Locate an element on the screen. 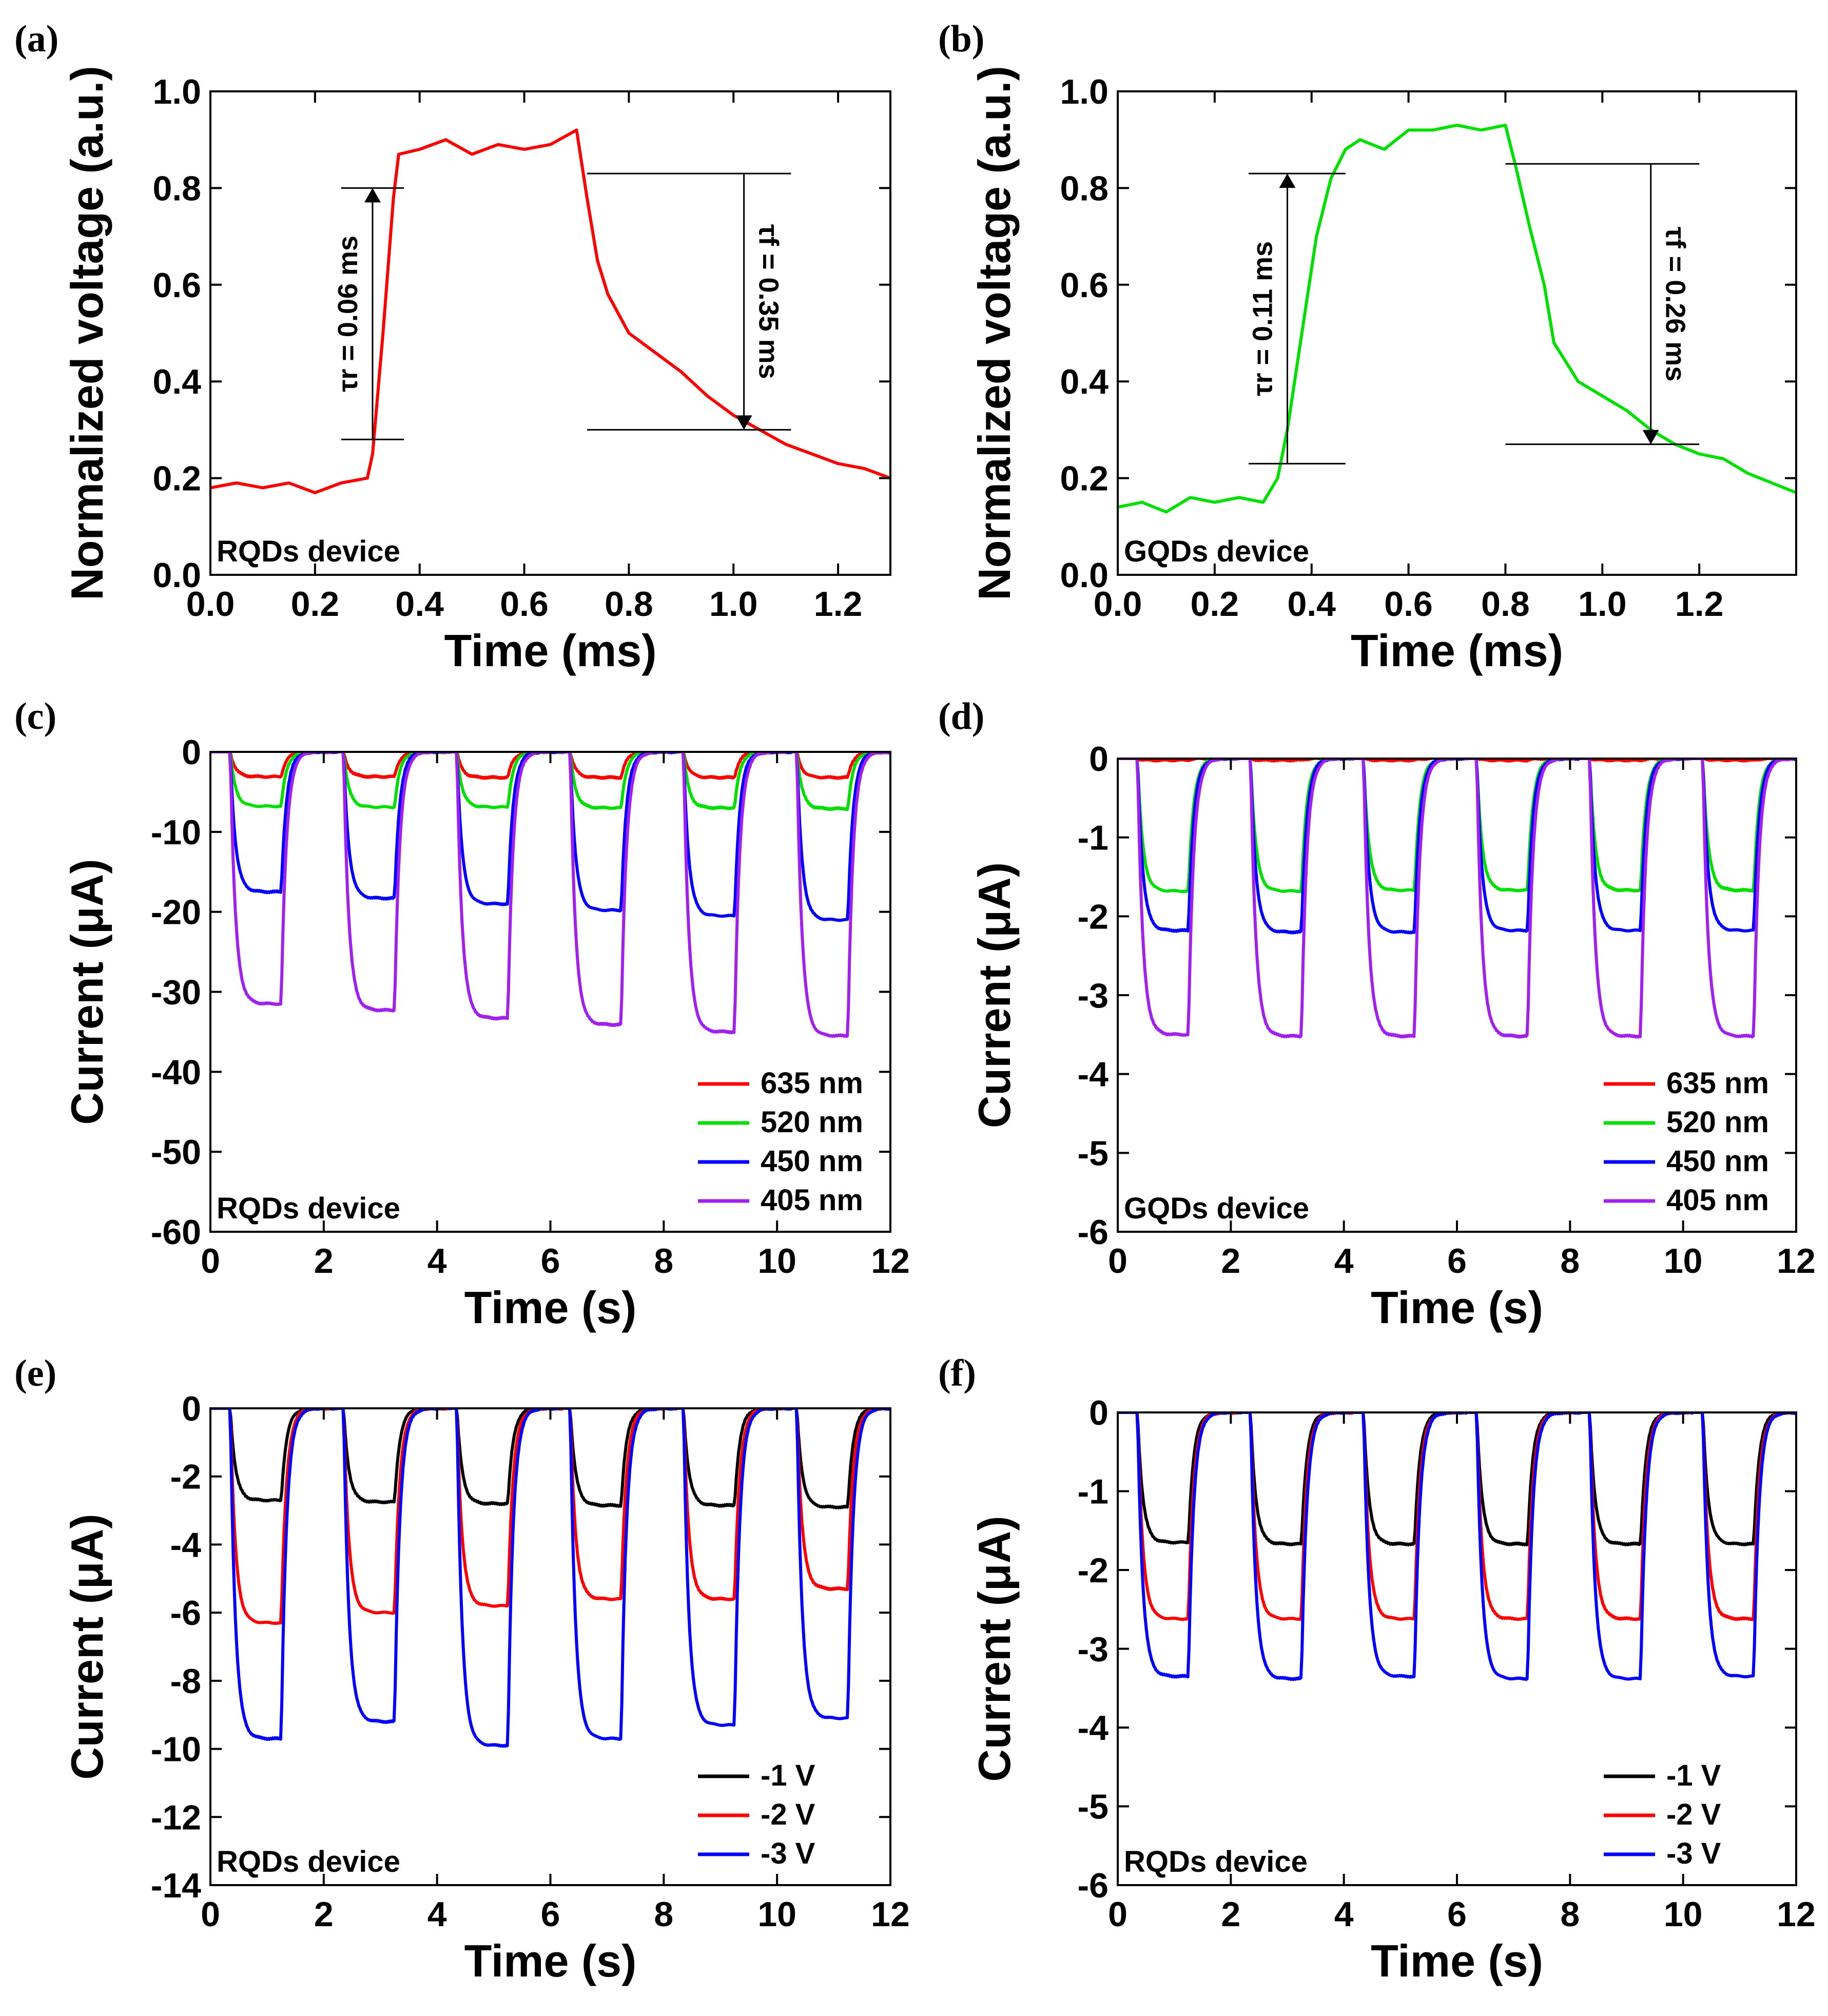 The image size is (1828, 2016). annotation-label: τr = 0.11 ms is located at coordinates (1263, 319).